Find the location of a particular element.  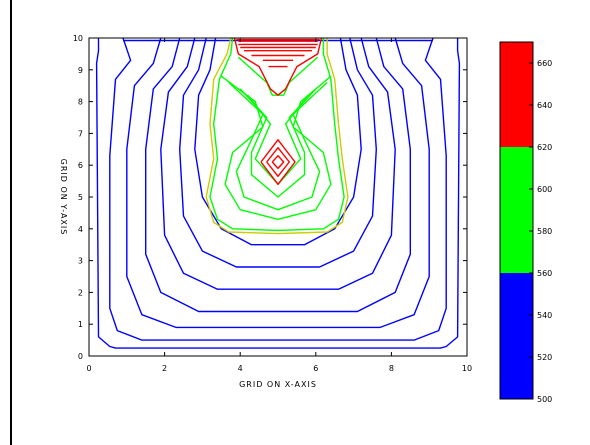

colorbar-tick-label: 540 is located at coordinates (544, 315).